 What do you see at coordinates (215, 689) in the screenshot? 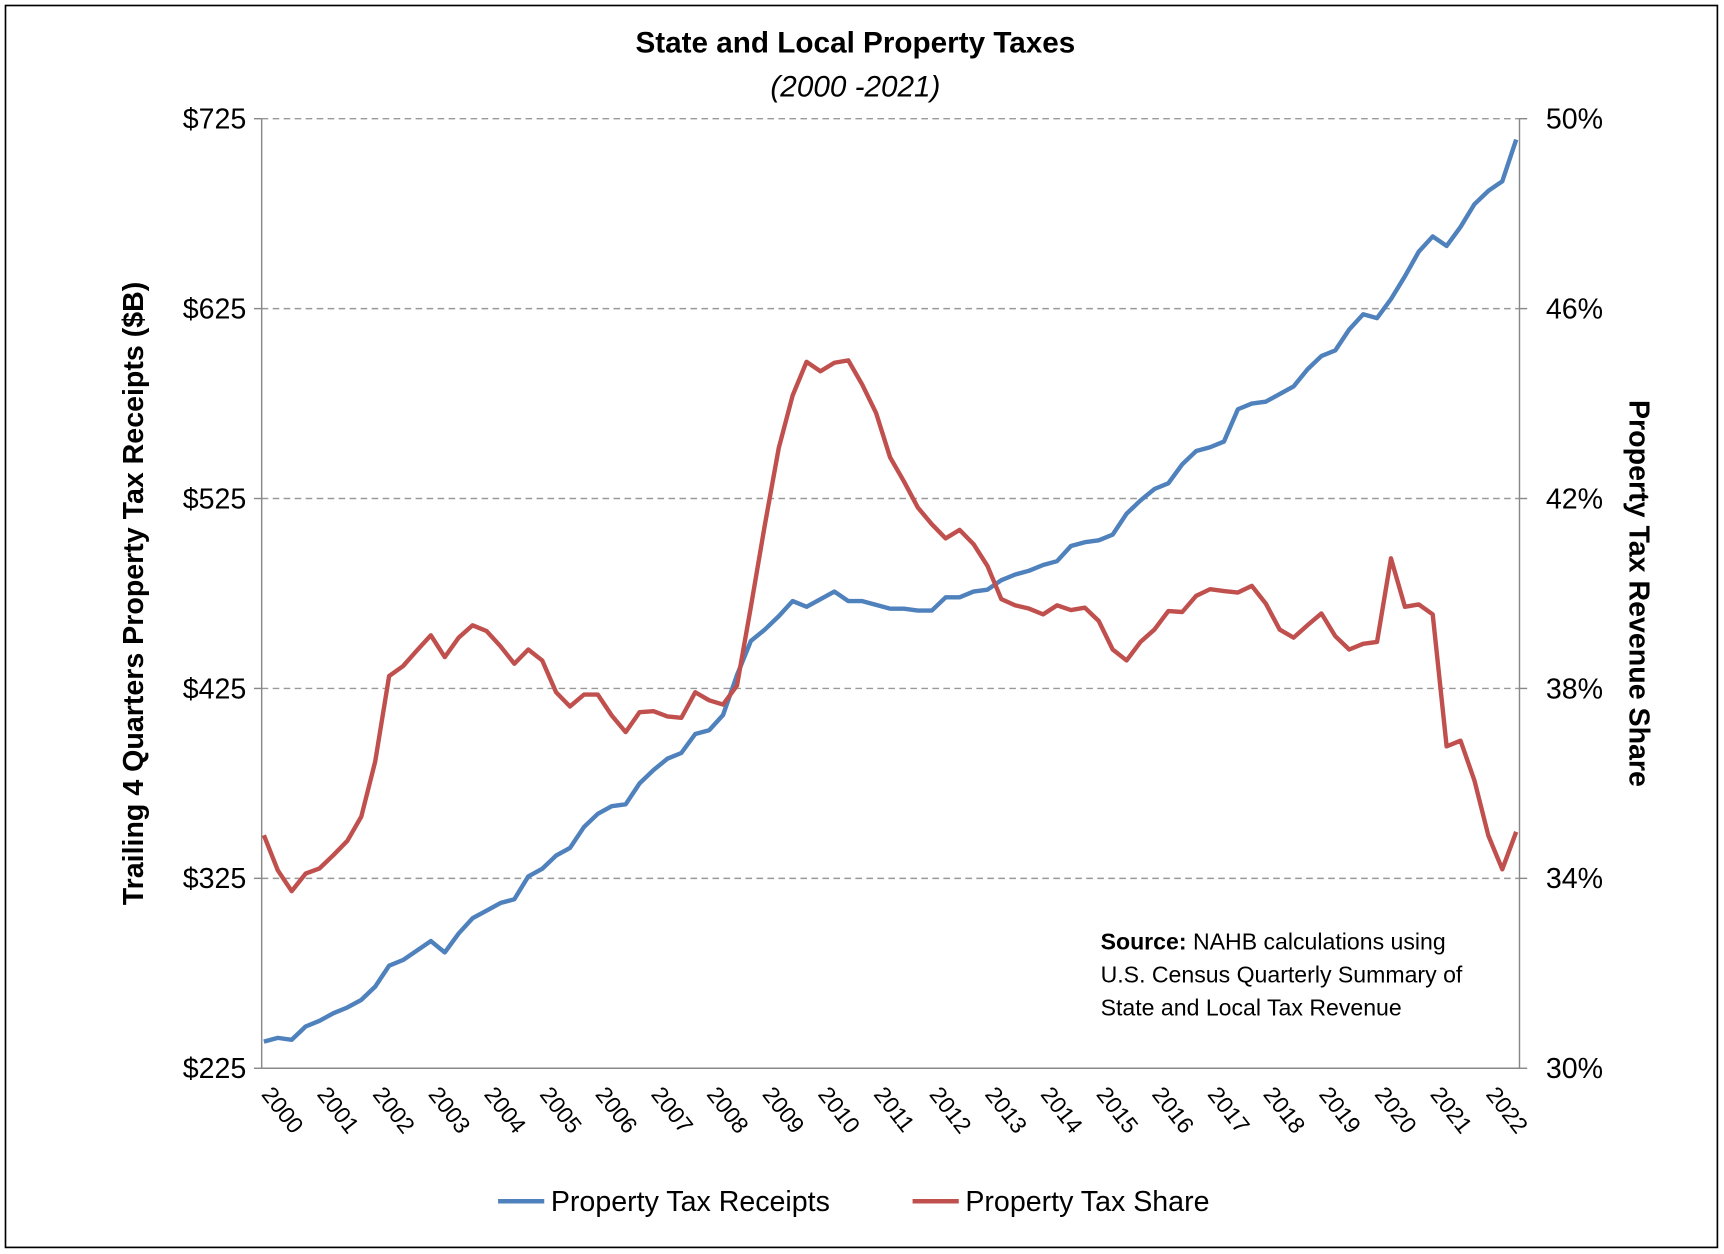
I see `y-tick-label: $425` at bounding box center [215, 689].